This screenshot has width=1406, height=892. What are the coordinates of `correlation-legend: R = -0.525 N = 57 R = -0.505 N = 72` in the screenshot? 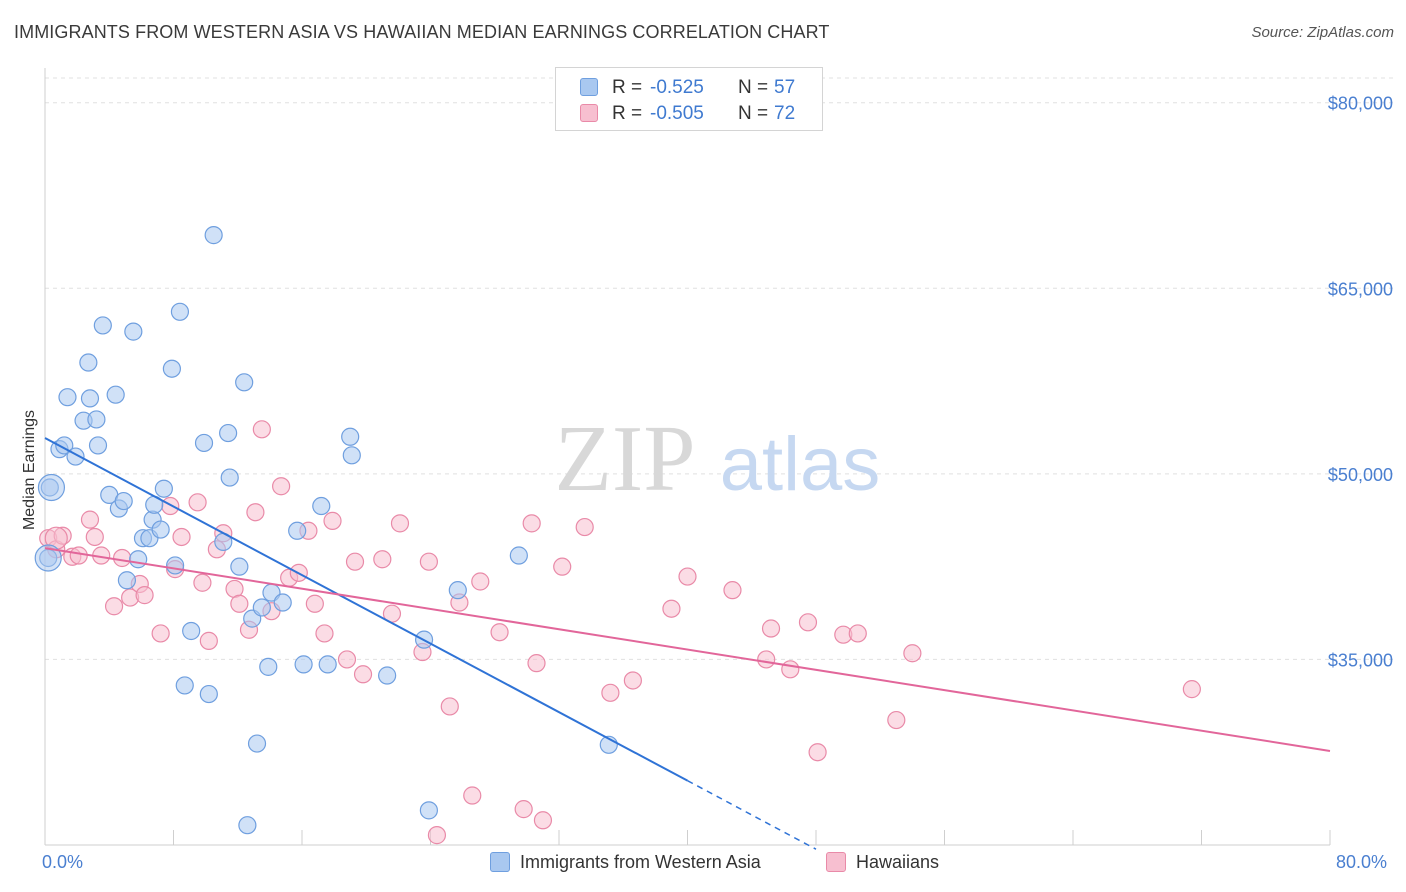 It's located at (689, 99).